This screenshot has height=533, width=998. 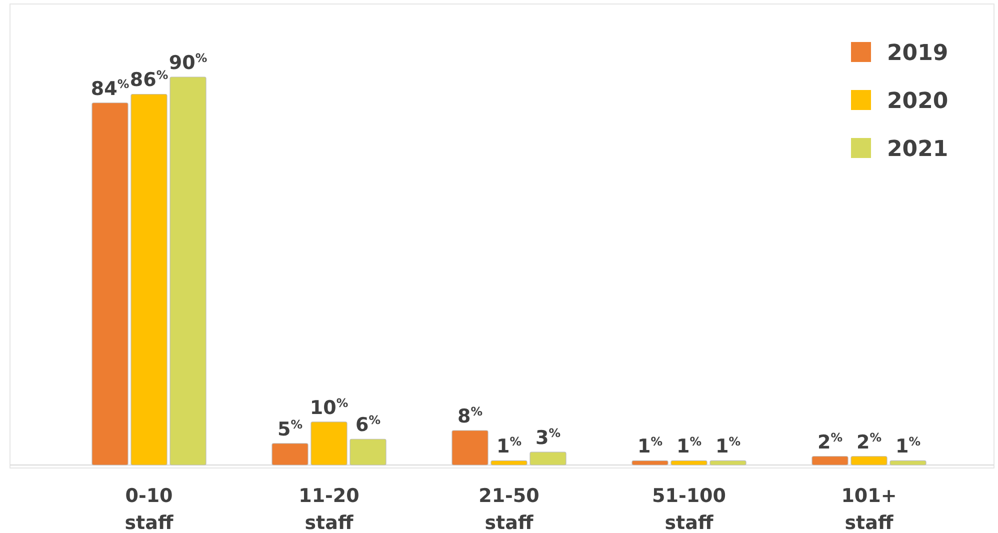 What do you see at coordinates (869, 509) in the screenshot?
I see `x-tick-label: 101+ staff` at bounding box center [869, 509].